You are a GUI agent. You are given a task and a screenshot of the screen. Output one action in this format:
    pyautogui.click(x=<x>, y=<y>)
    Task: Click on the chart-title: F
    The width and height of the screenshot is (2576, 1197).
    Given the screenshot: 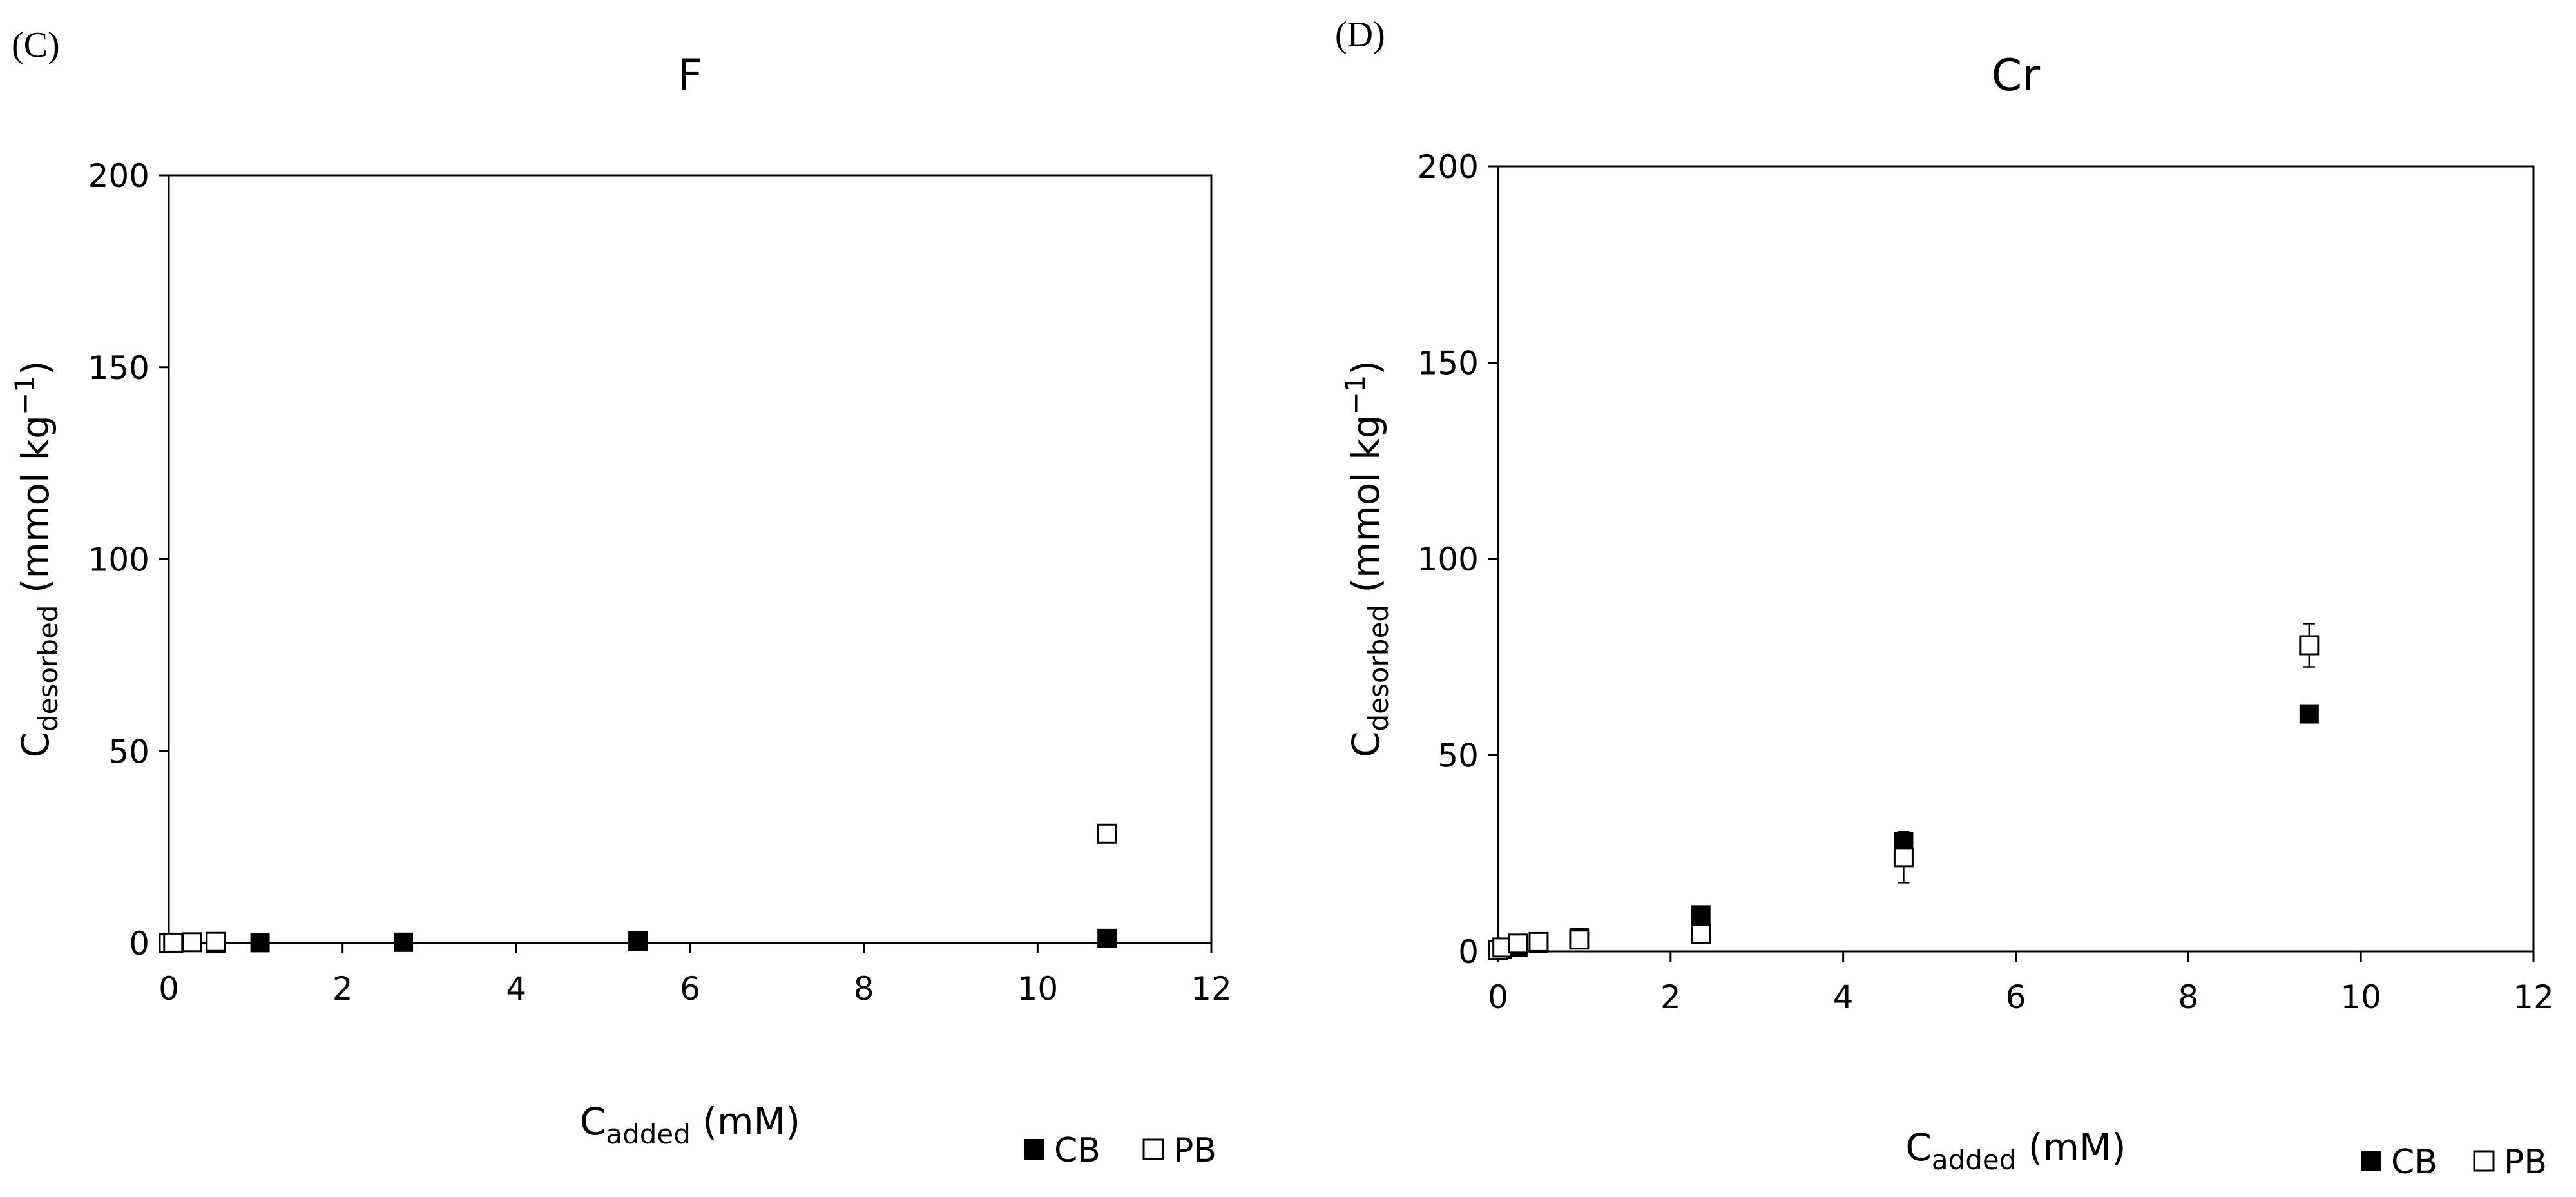 What is the action you would take?
    pyautogui.click(x=690, y=75)
    